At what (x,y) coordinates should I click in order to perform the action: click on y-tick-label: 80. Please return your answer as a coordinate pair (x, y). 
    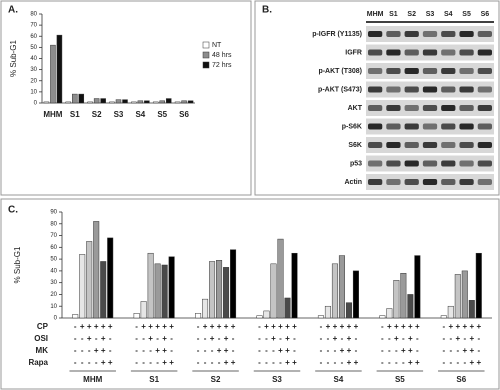
    Looking at the image, I should click on (33, 15).